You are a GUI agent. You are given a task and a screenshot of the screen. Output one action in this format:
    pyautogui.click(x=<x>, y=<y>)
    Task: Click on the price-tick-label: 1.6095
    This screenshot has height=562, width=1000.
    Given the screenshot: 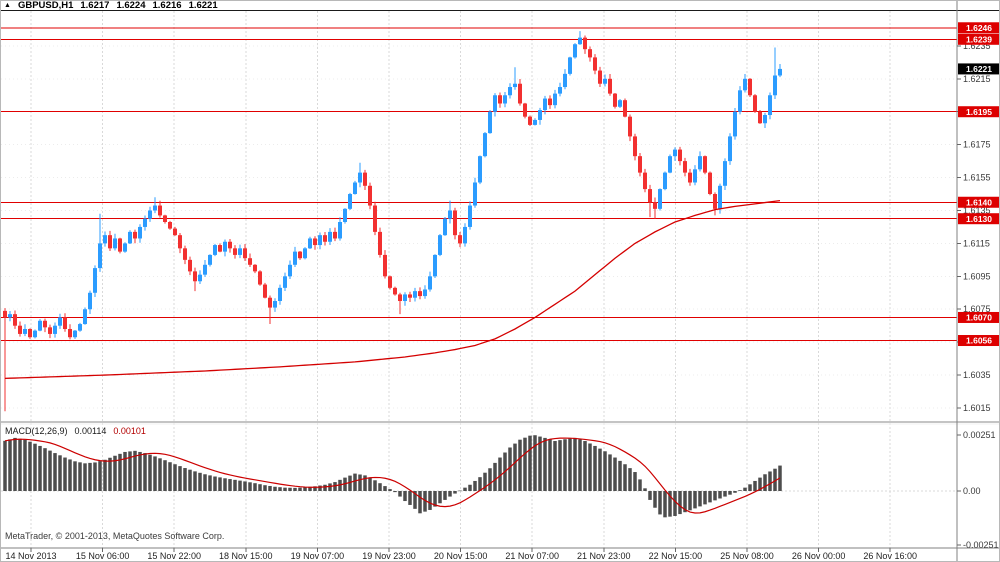 What is the action you would take?
    pyautogui.click(x=977, y=276)
    